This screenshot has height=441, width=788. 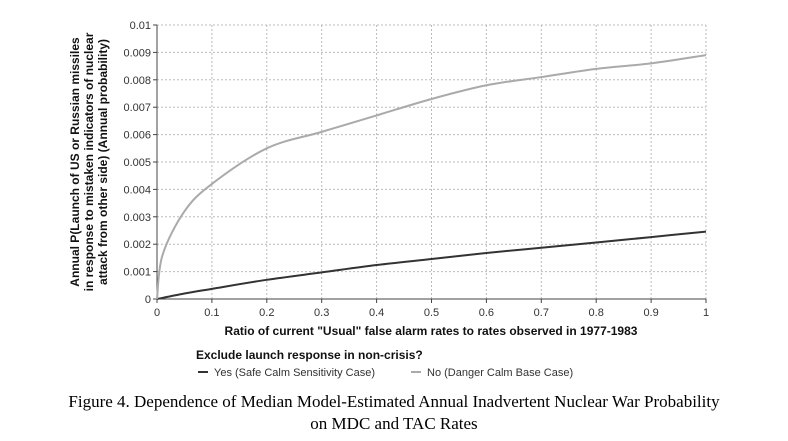 What do you see at coordinates (137, 53) in the screenshot?
I see `y-tick-label: 0.009` at bounding box center [137, 53].